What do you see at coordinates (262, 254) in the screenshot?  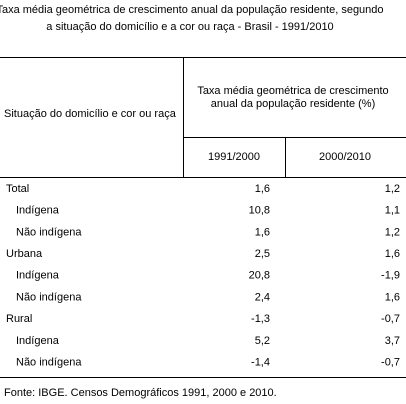 I see `cell-value: 2,5` at bounding box center [262, 254].